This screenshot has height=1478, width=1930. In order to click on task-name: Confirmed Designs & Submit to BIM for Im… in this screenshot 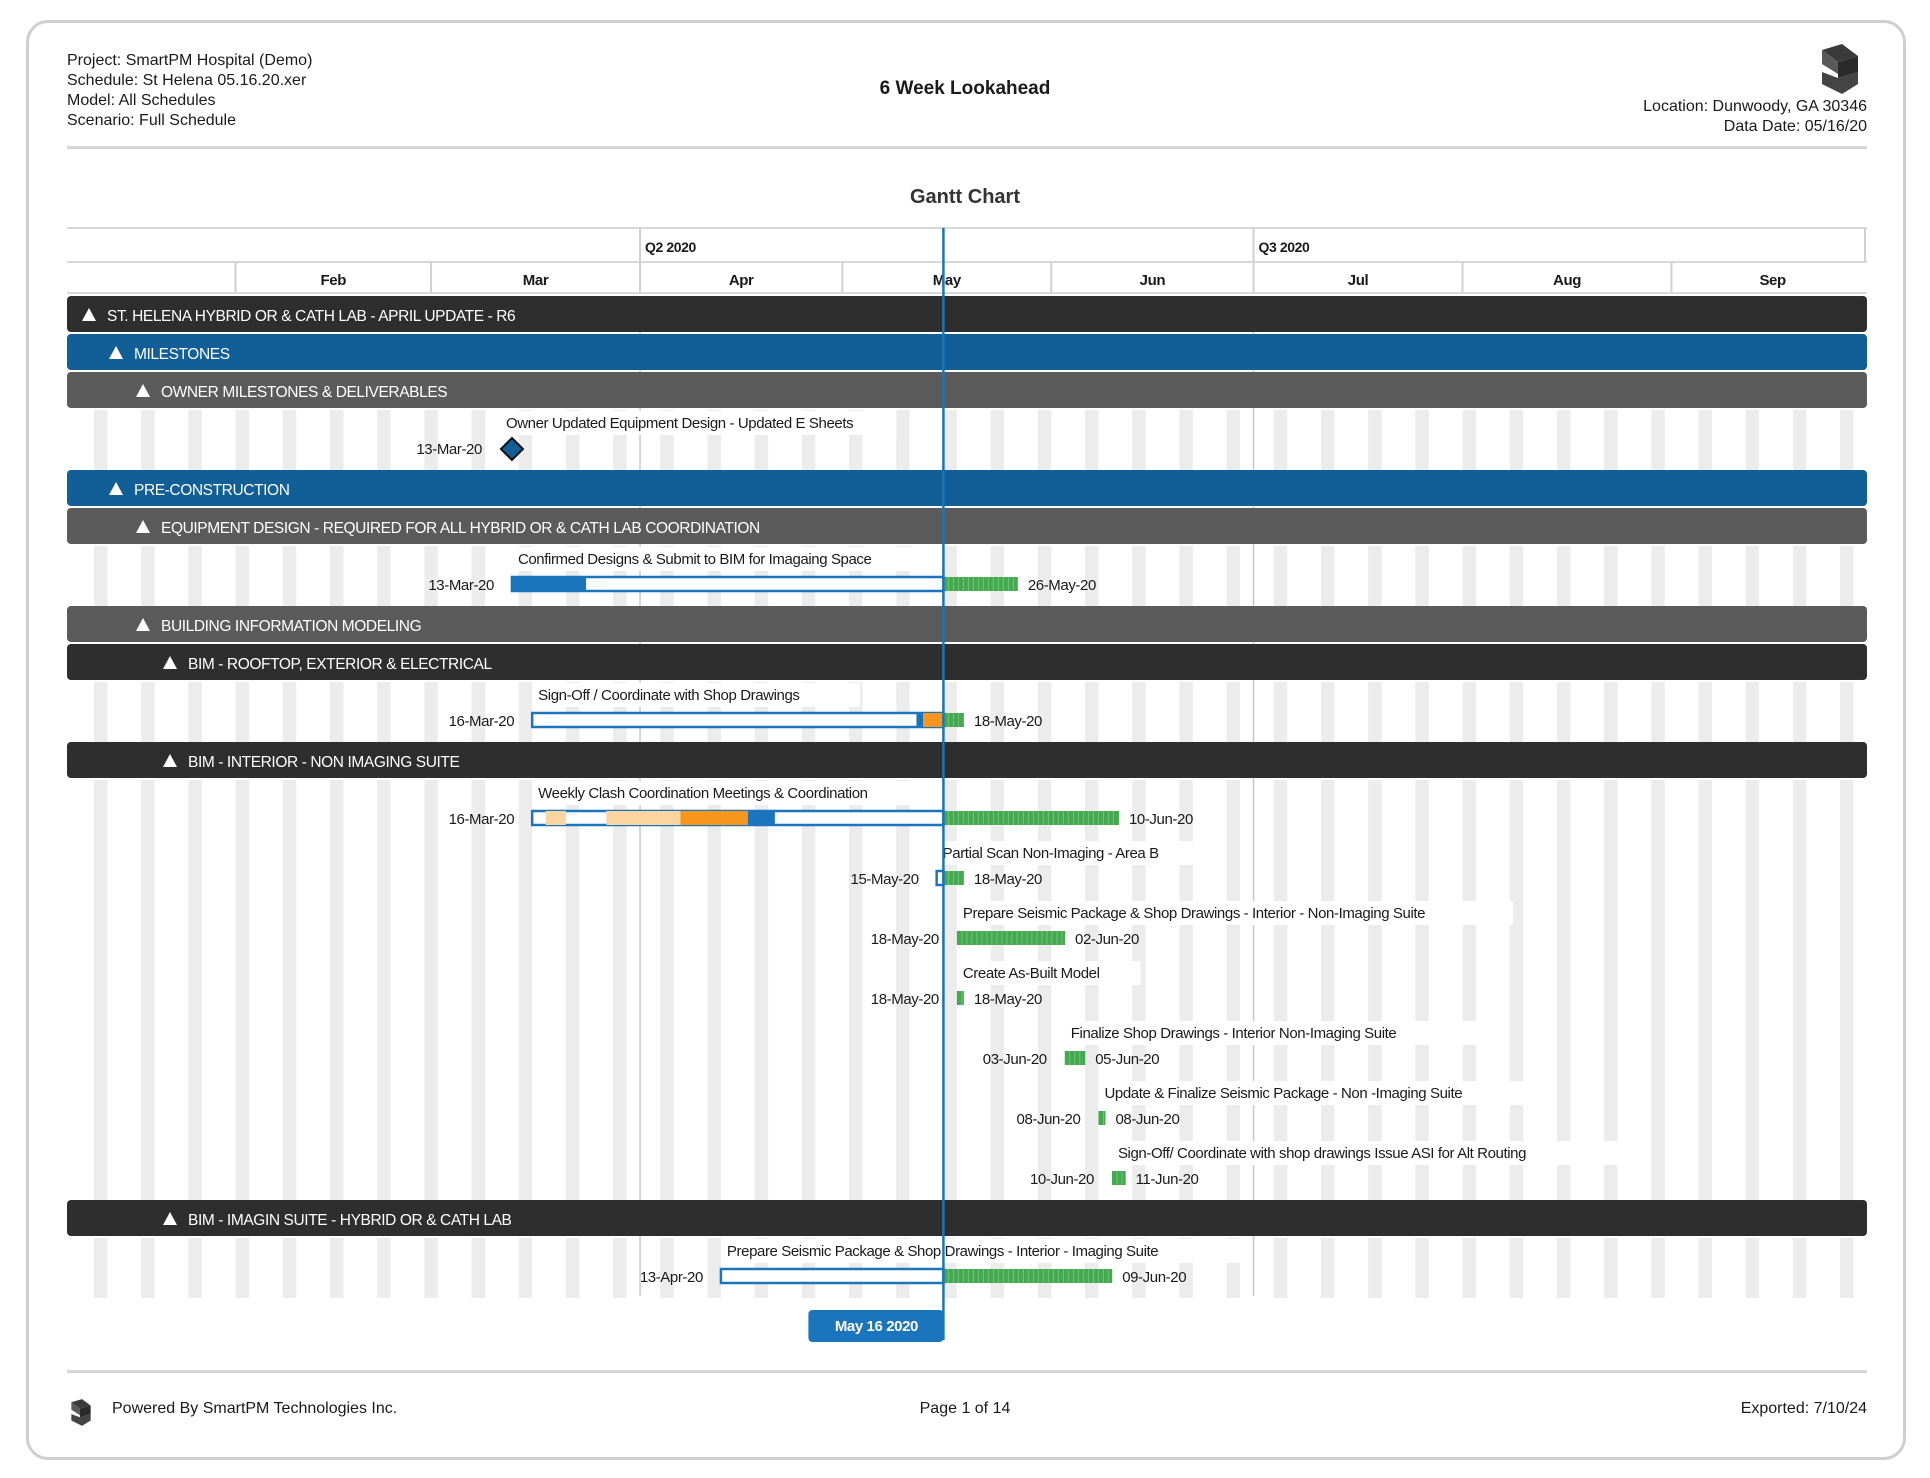, I will do `click(695, 559)`.